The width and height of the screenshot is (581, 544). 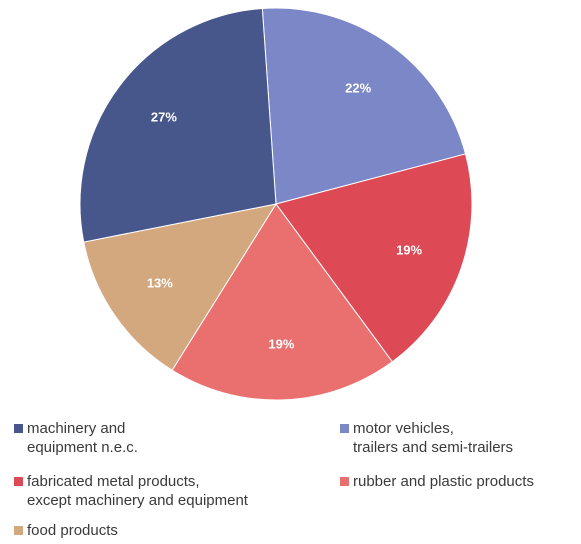 I want to click on legend-label-machinery: machinery and equipment n.e.c., so click(x=82, y=438).